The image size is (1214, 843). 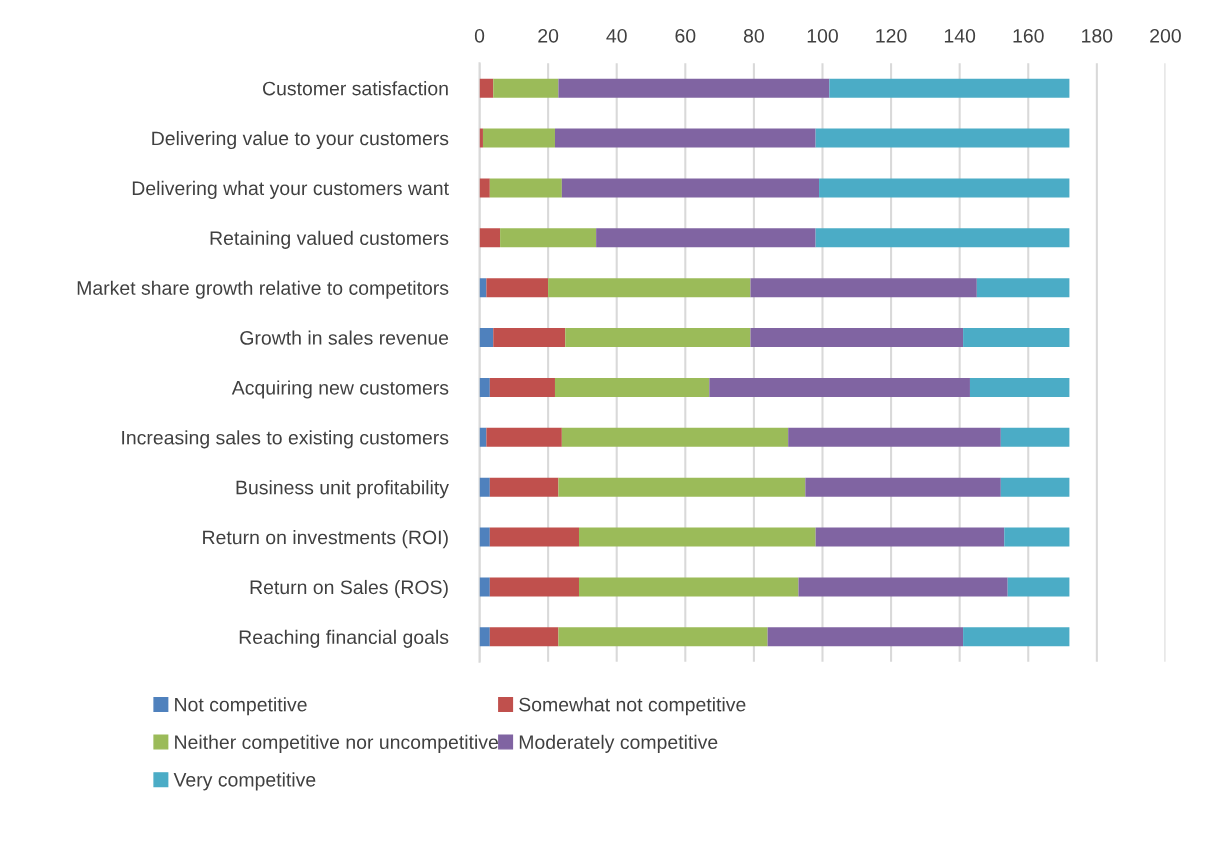 What do you see at coordinates (336, 743) in the screenshot?
I see `legend-label: Neither competitive nor uncompetitive` at bounding box center [336, 743].